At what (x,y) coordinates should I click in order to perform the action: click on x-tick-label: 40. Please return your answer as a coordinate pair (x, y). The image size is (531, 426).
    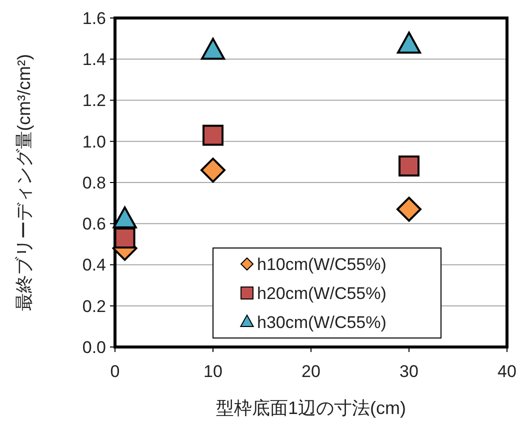
    Looking at the image, I should click on (507, 371).